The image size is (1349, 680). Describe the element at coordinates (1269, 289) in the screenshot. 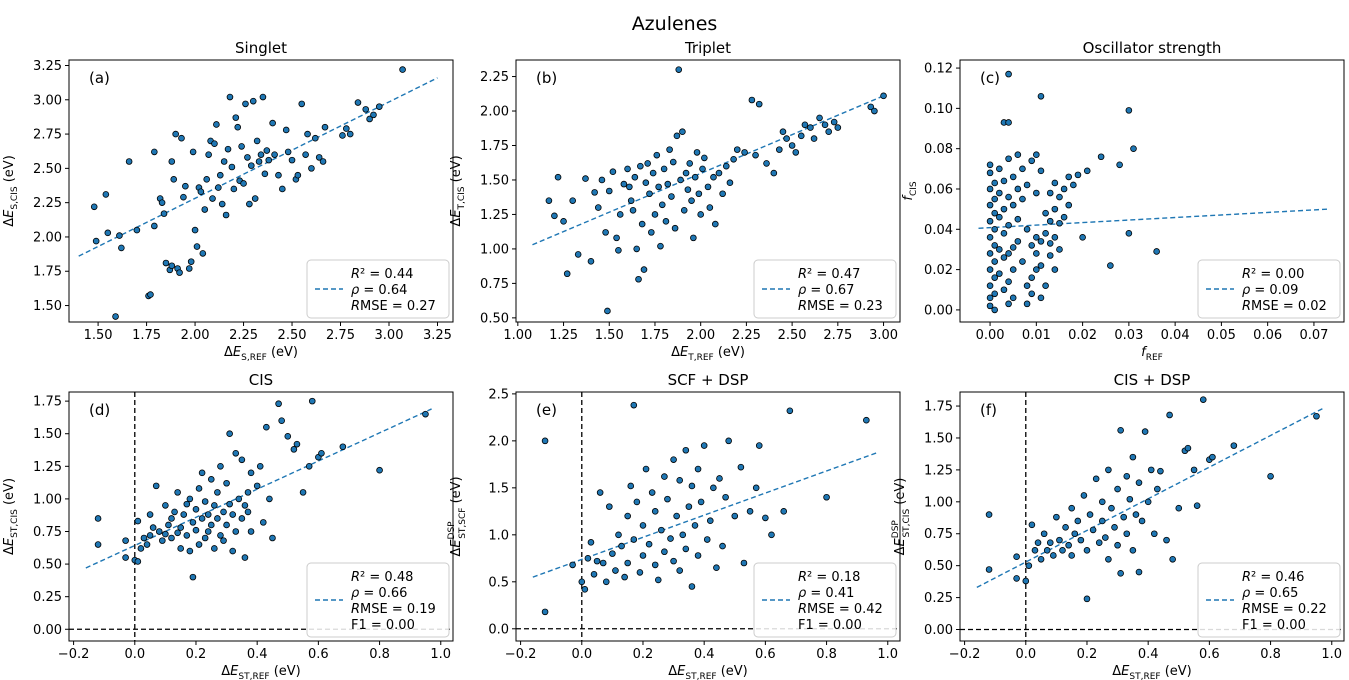

I see `legend-box` at that location.